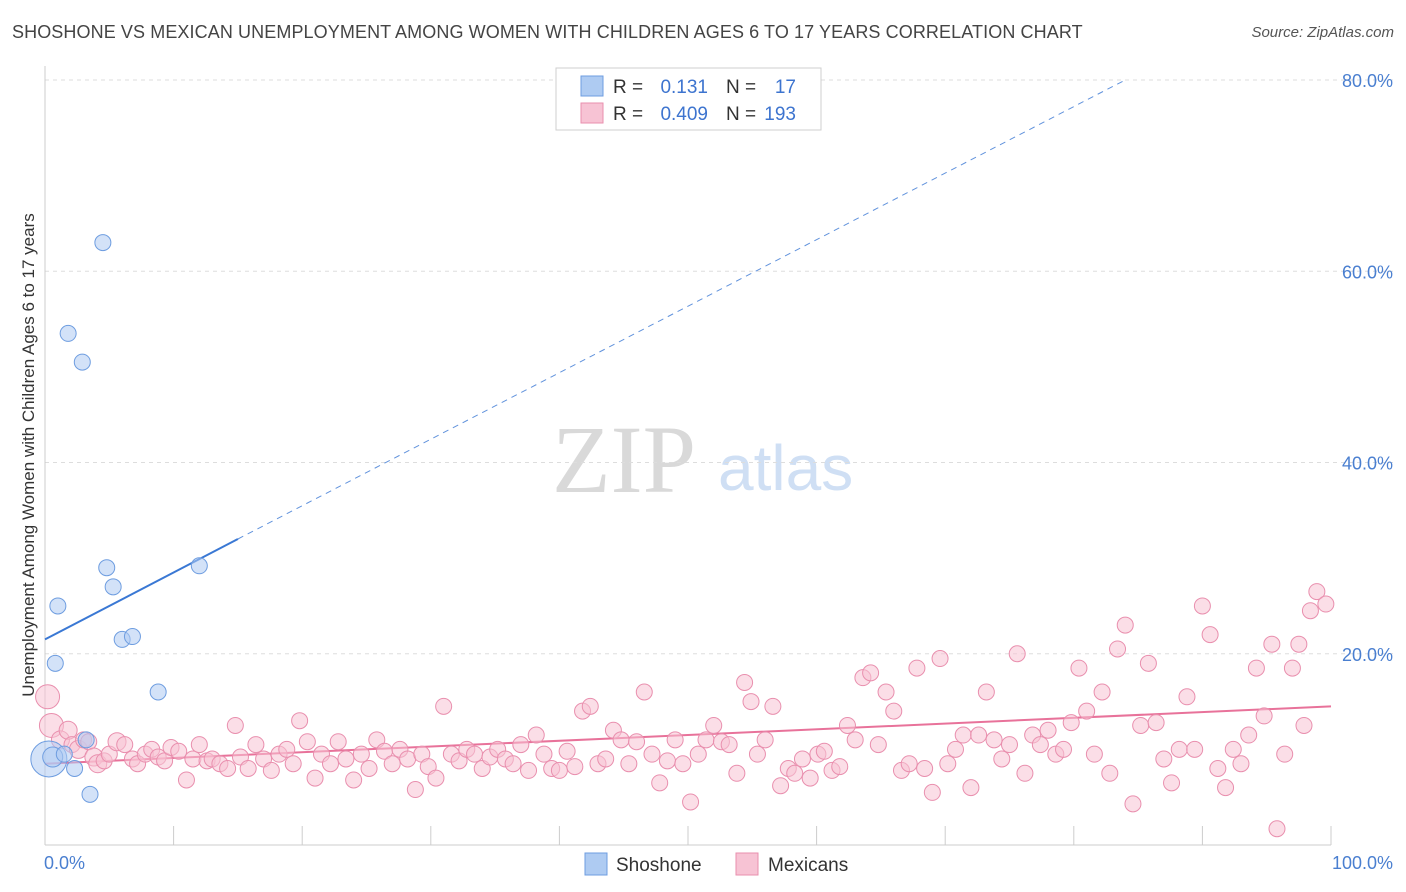  I want to click on watermark-atlas: atlas, so click(785, 468).